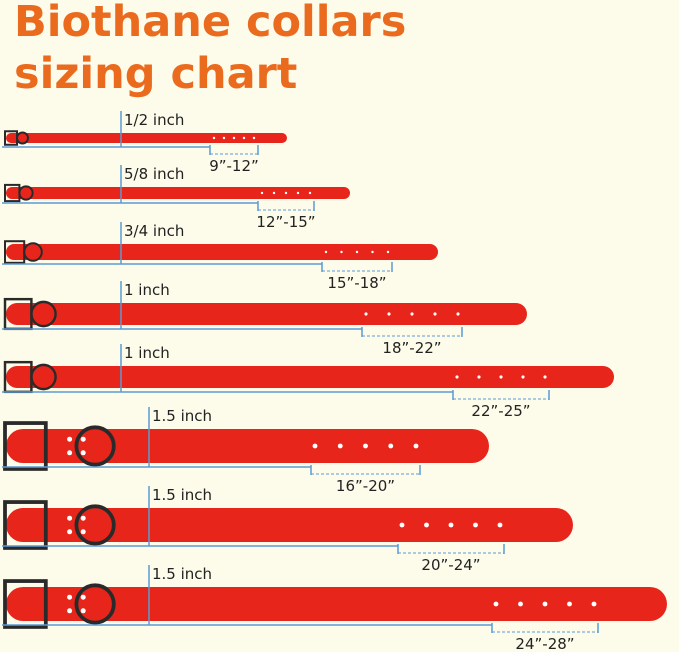 The height and width of the screenshot is (652, 679). I want to click on range-label: 22”-25”, so click(500, 411).